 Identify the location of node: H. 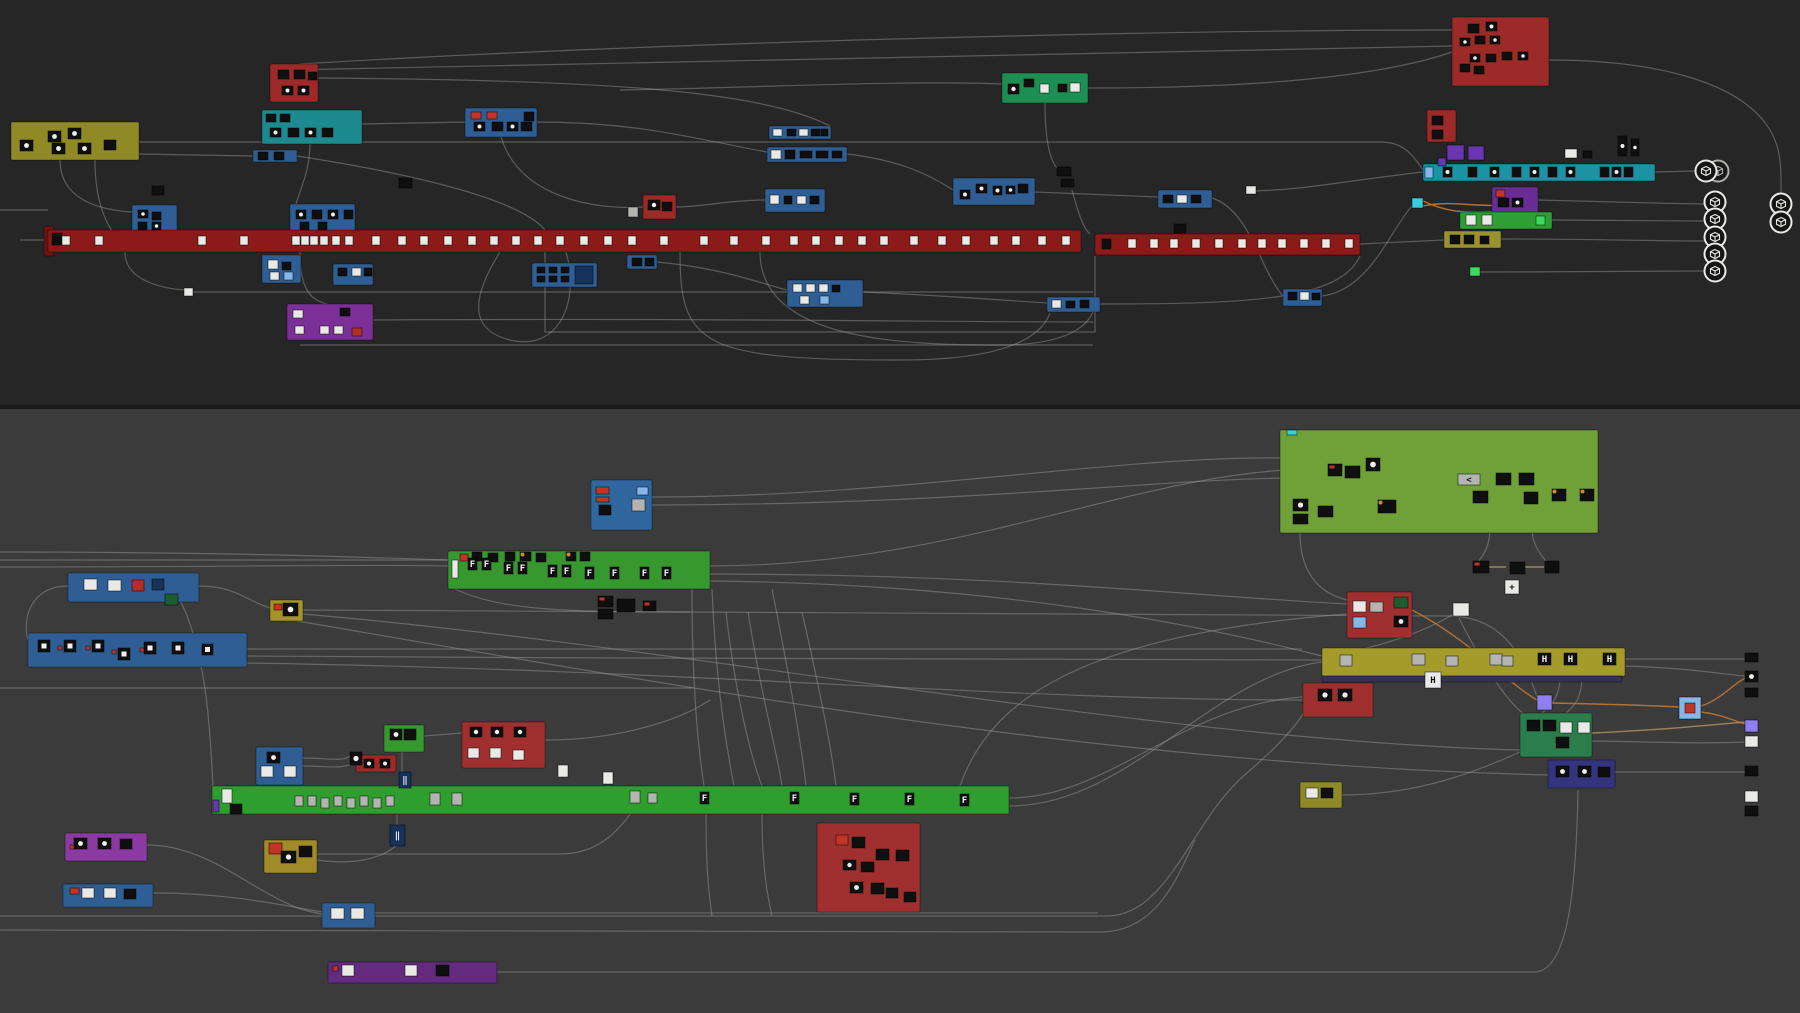
(1544, 659).